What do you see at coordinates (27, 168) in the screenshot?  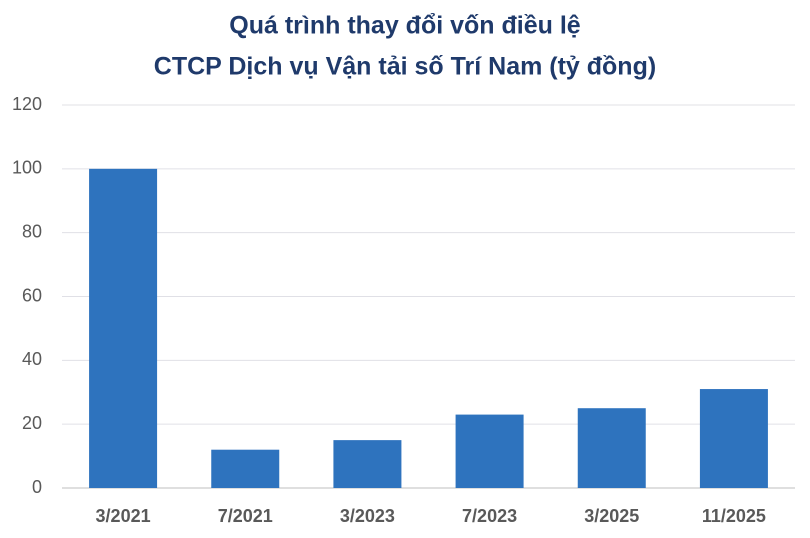 I see `y-tick-label: 100` at bounding box center [27, 168].